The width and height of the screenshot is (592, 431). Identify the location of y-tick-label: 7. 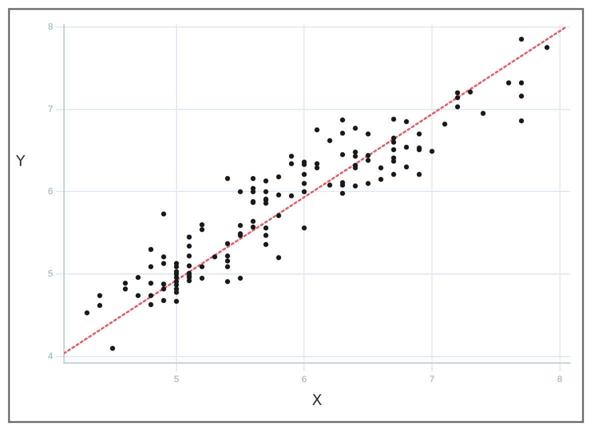
(50, 109).